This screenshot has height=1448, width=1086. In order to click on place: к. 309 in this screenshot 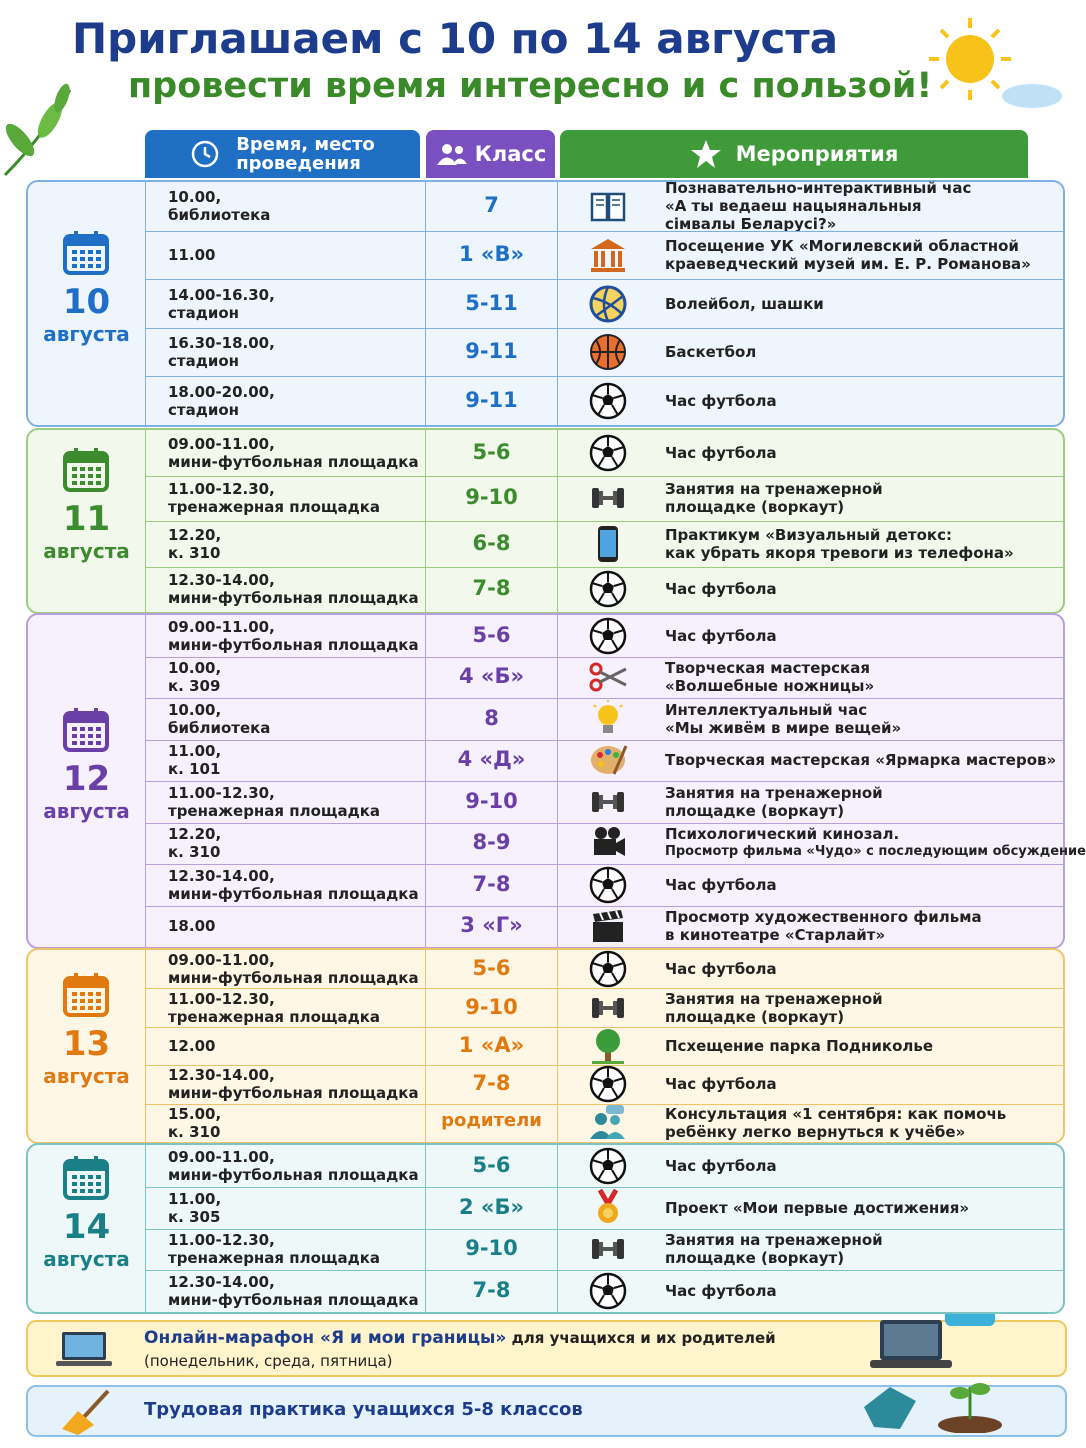, I will do `click(194, 686)`.